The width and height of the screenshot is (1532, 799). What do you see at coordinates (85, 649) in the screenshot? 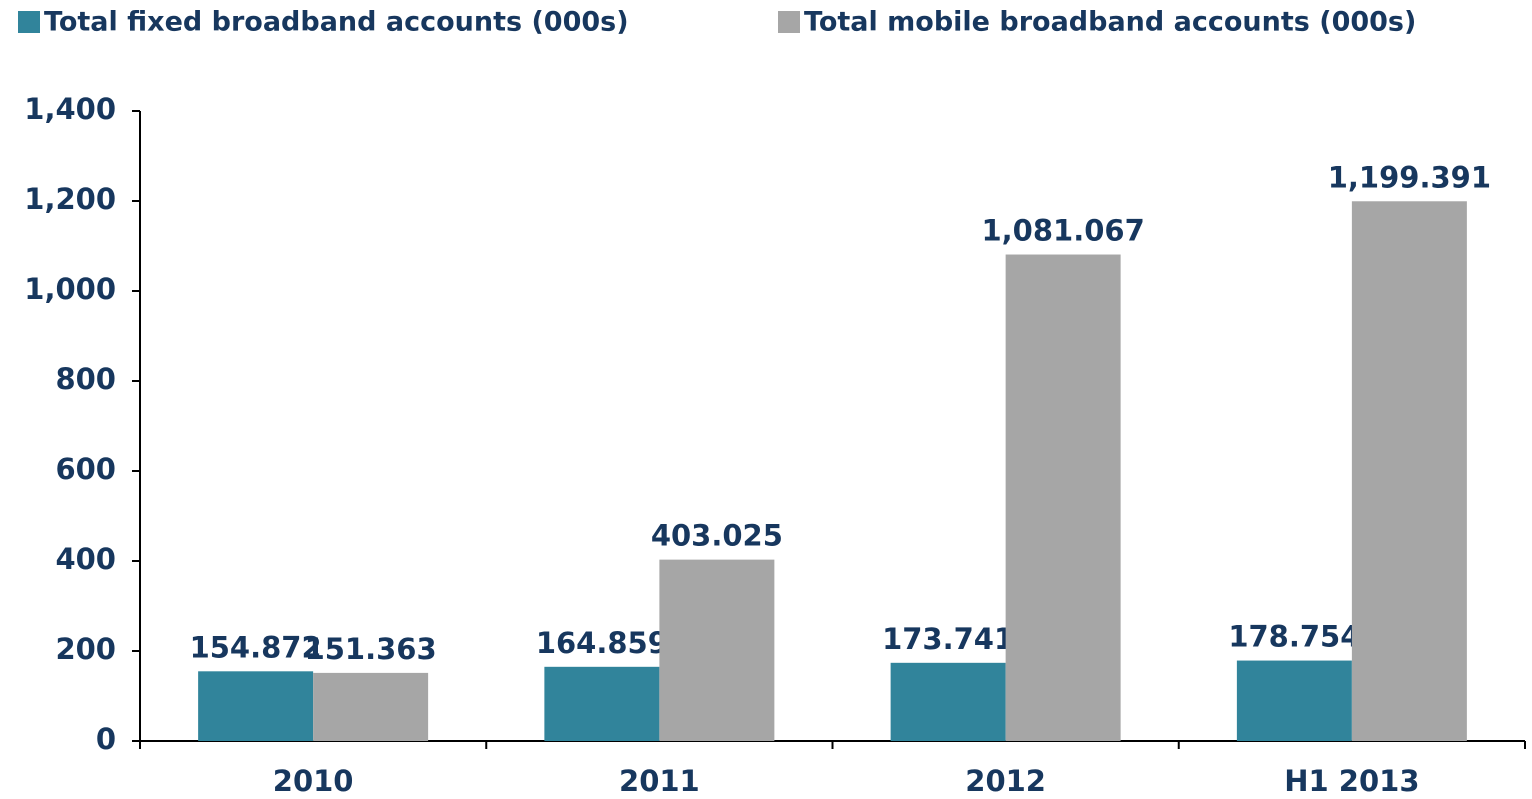
I see `y-tick-label: 200` at bounding box center [85, 649].